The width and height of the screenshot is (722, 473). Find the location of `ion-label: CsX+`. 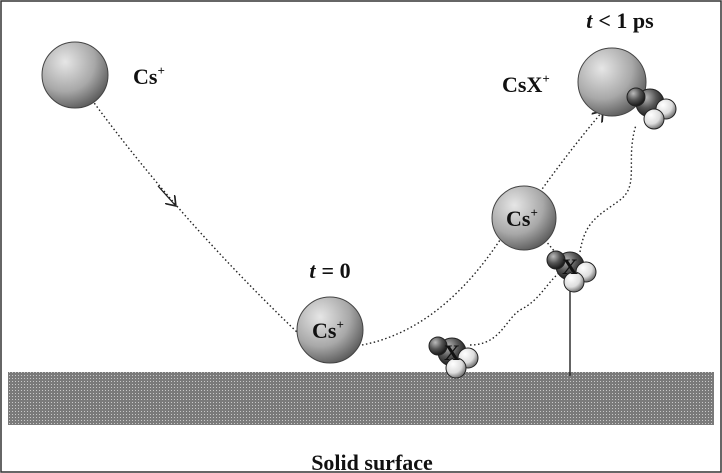

ion-label: CsX+ is located at coordinates (526, 84).